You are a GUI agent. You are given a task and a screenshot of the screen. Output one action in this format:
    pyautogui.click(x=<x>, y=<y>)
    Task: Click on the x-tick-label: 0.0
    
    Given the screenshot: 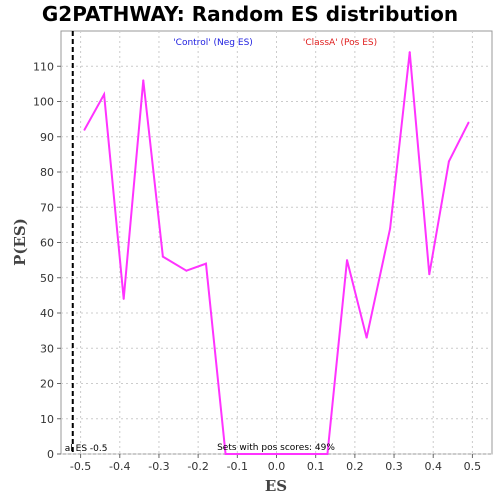 What is the action you would take?
    pyautogui.click(x=277, y=466)
    